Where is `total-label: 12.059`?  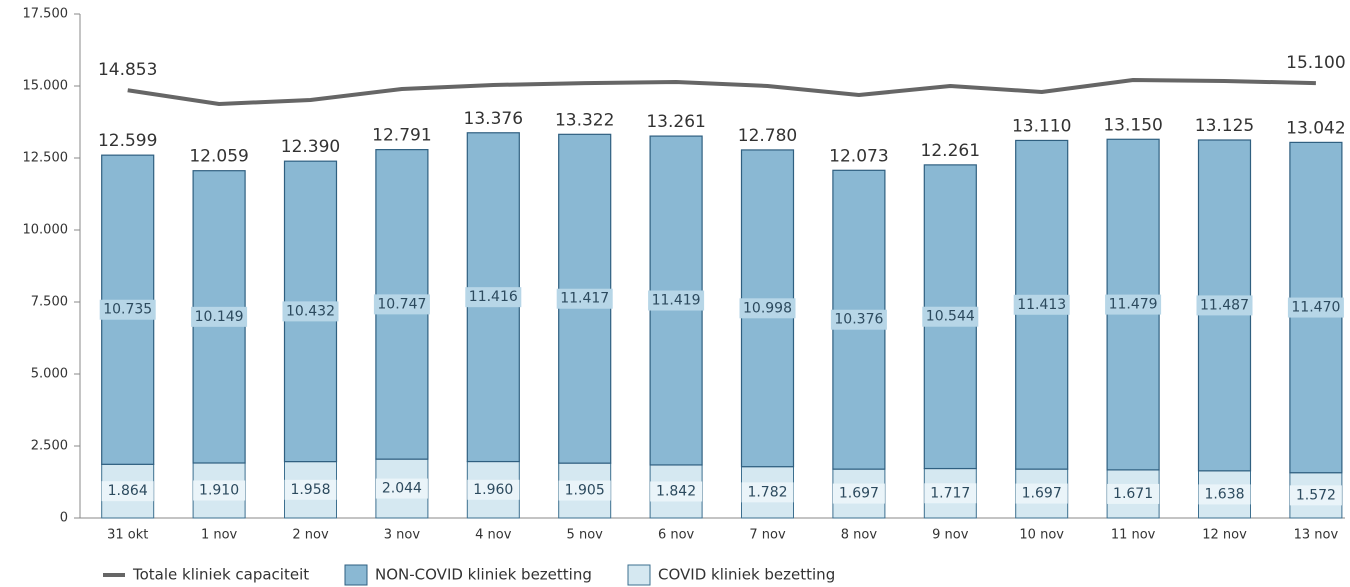 total-label: 12.059 is located at coordinates (218, 157).